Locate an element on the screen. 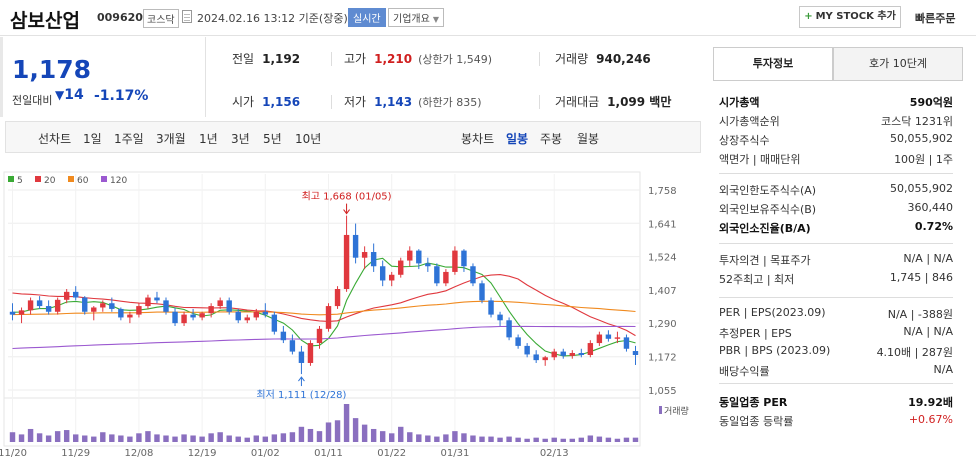  info-value: 590억원 is located at coordinates (931, 102).